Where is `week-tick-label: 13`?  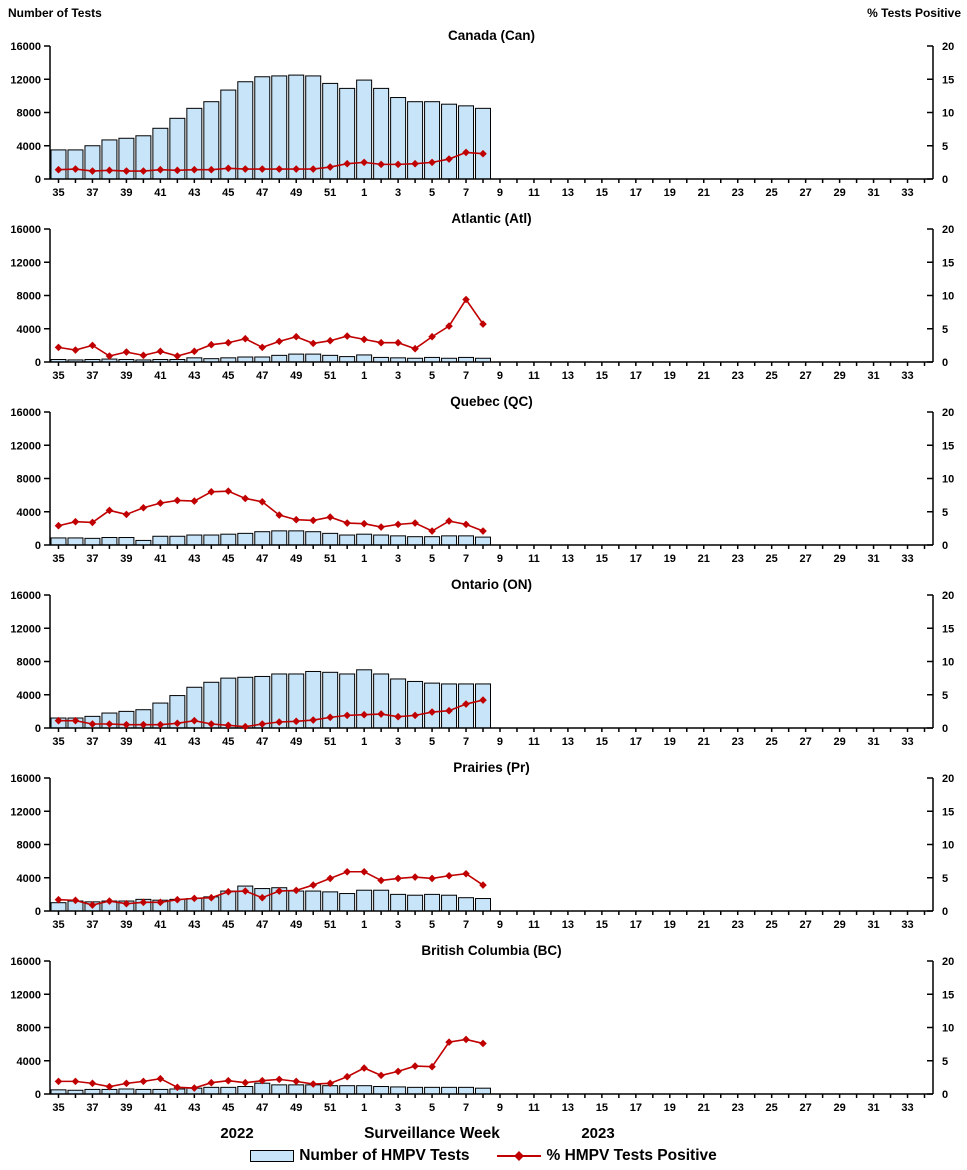 week-tick-label: 13 is located at coordinates (568, 559).